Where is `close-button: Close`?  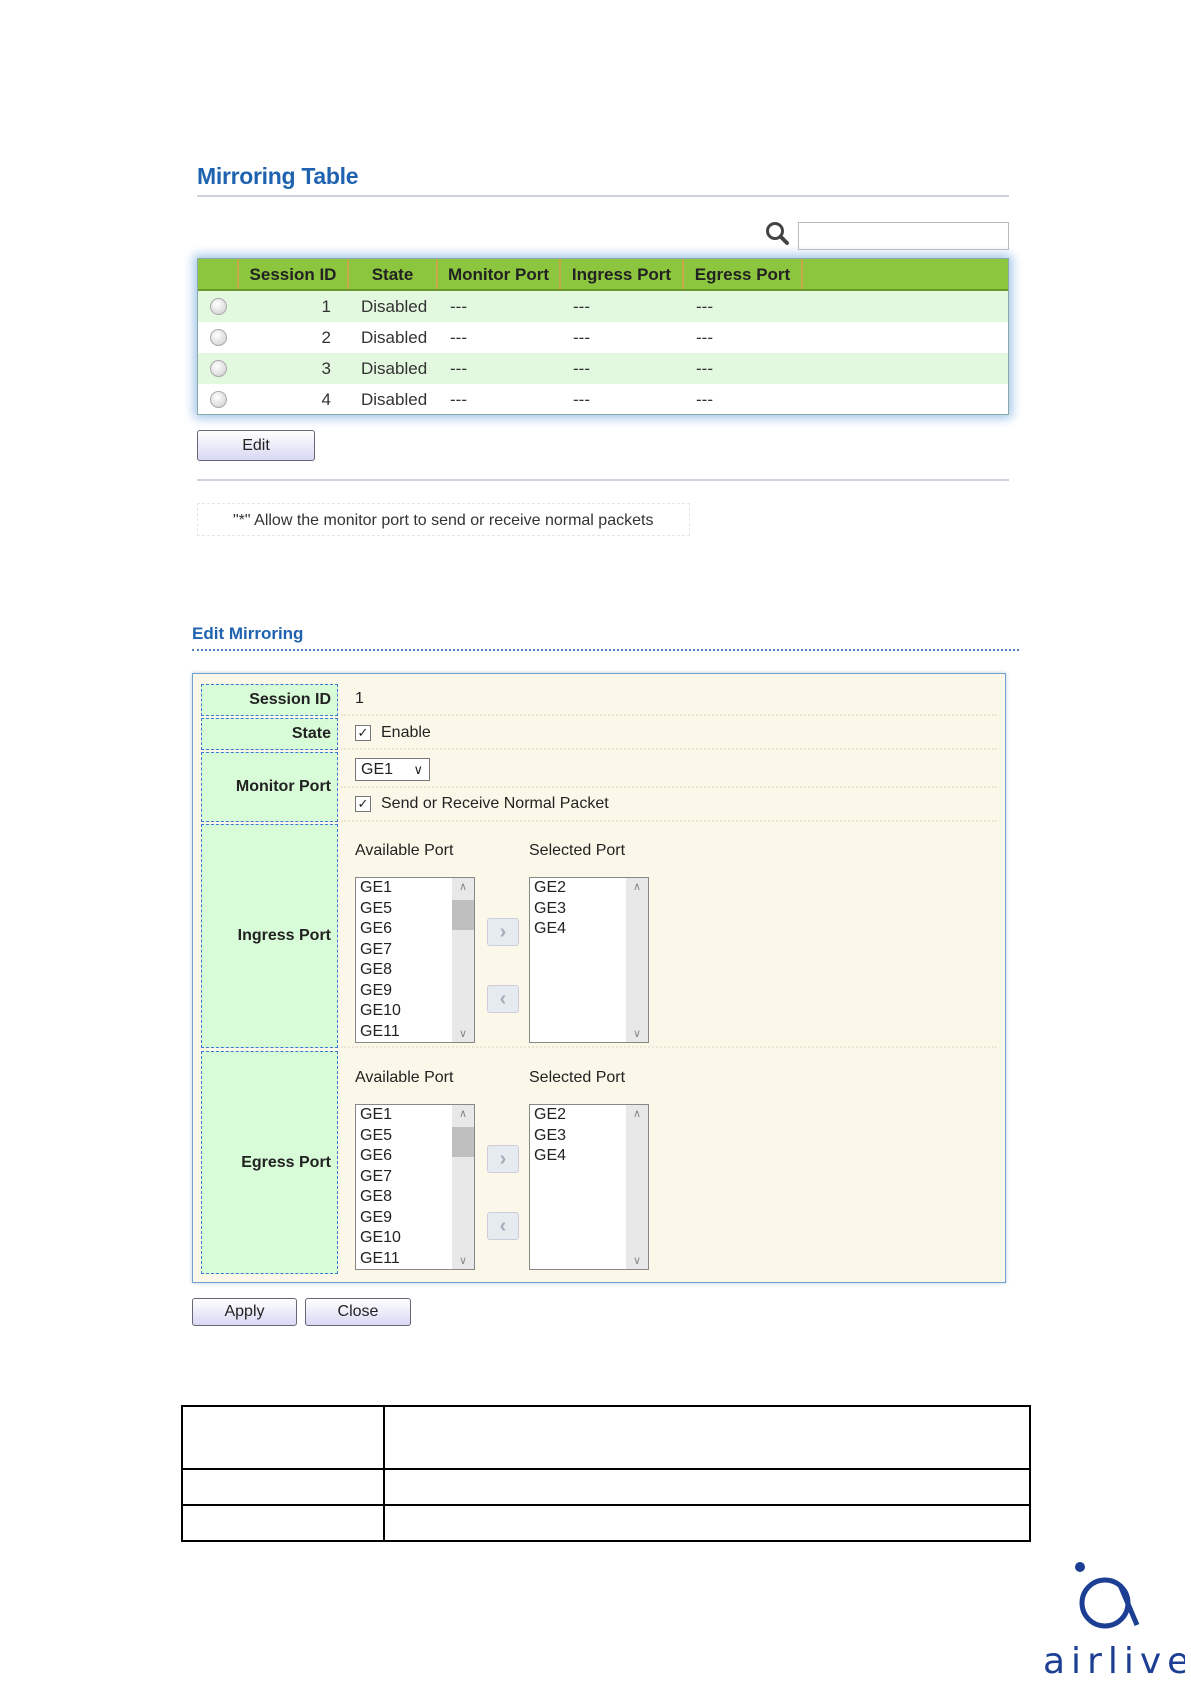
close-button: Close is located at coordinates (358, 1312).